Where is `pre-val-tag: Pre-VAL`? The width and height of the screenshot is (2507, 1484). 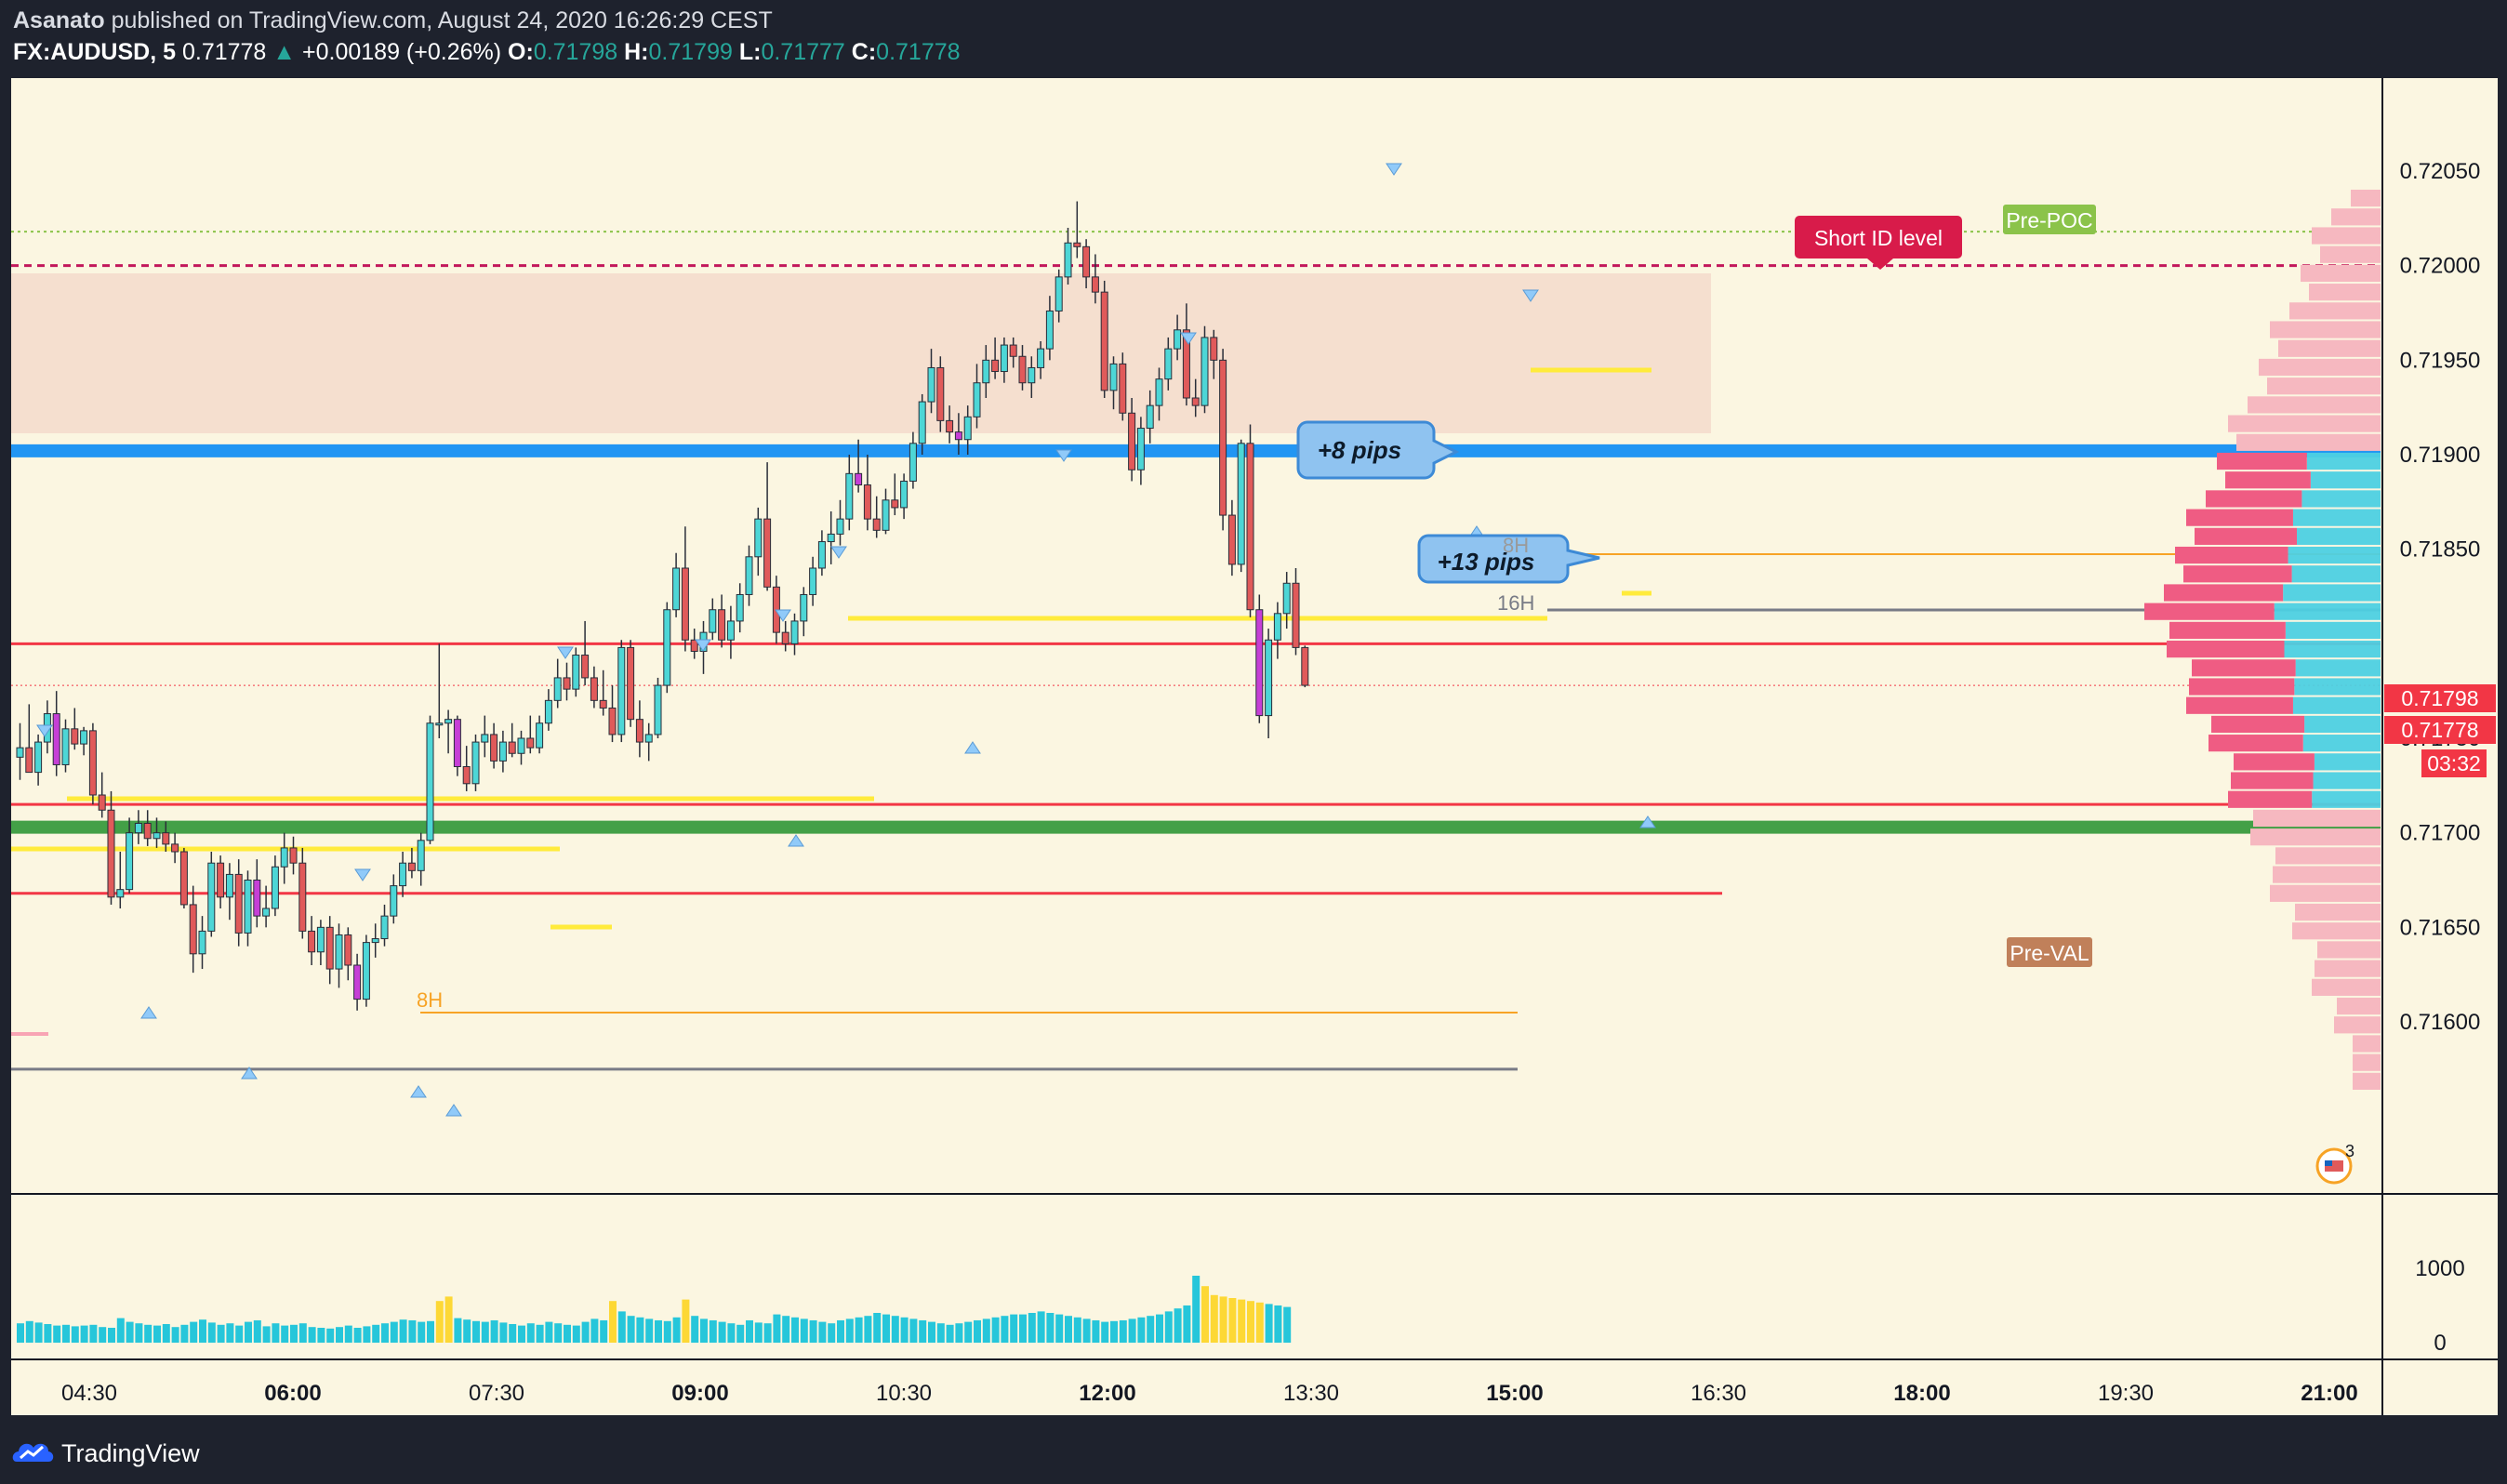
pre-val-tag: Pre-VAL is located at coordinates (2049, 952).